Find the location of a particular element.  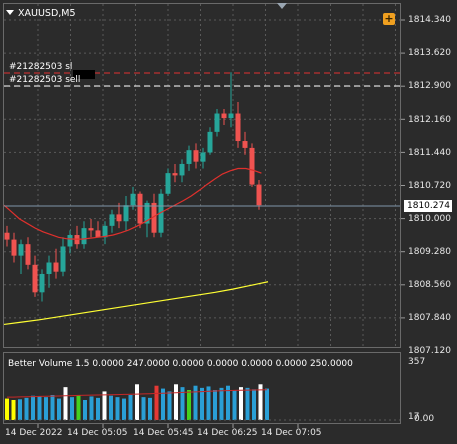

time-tick: 14 Dec 2022 is located at coordinates (34, 433).